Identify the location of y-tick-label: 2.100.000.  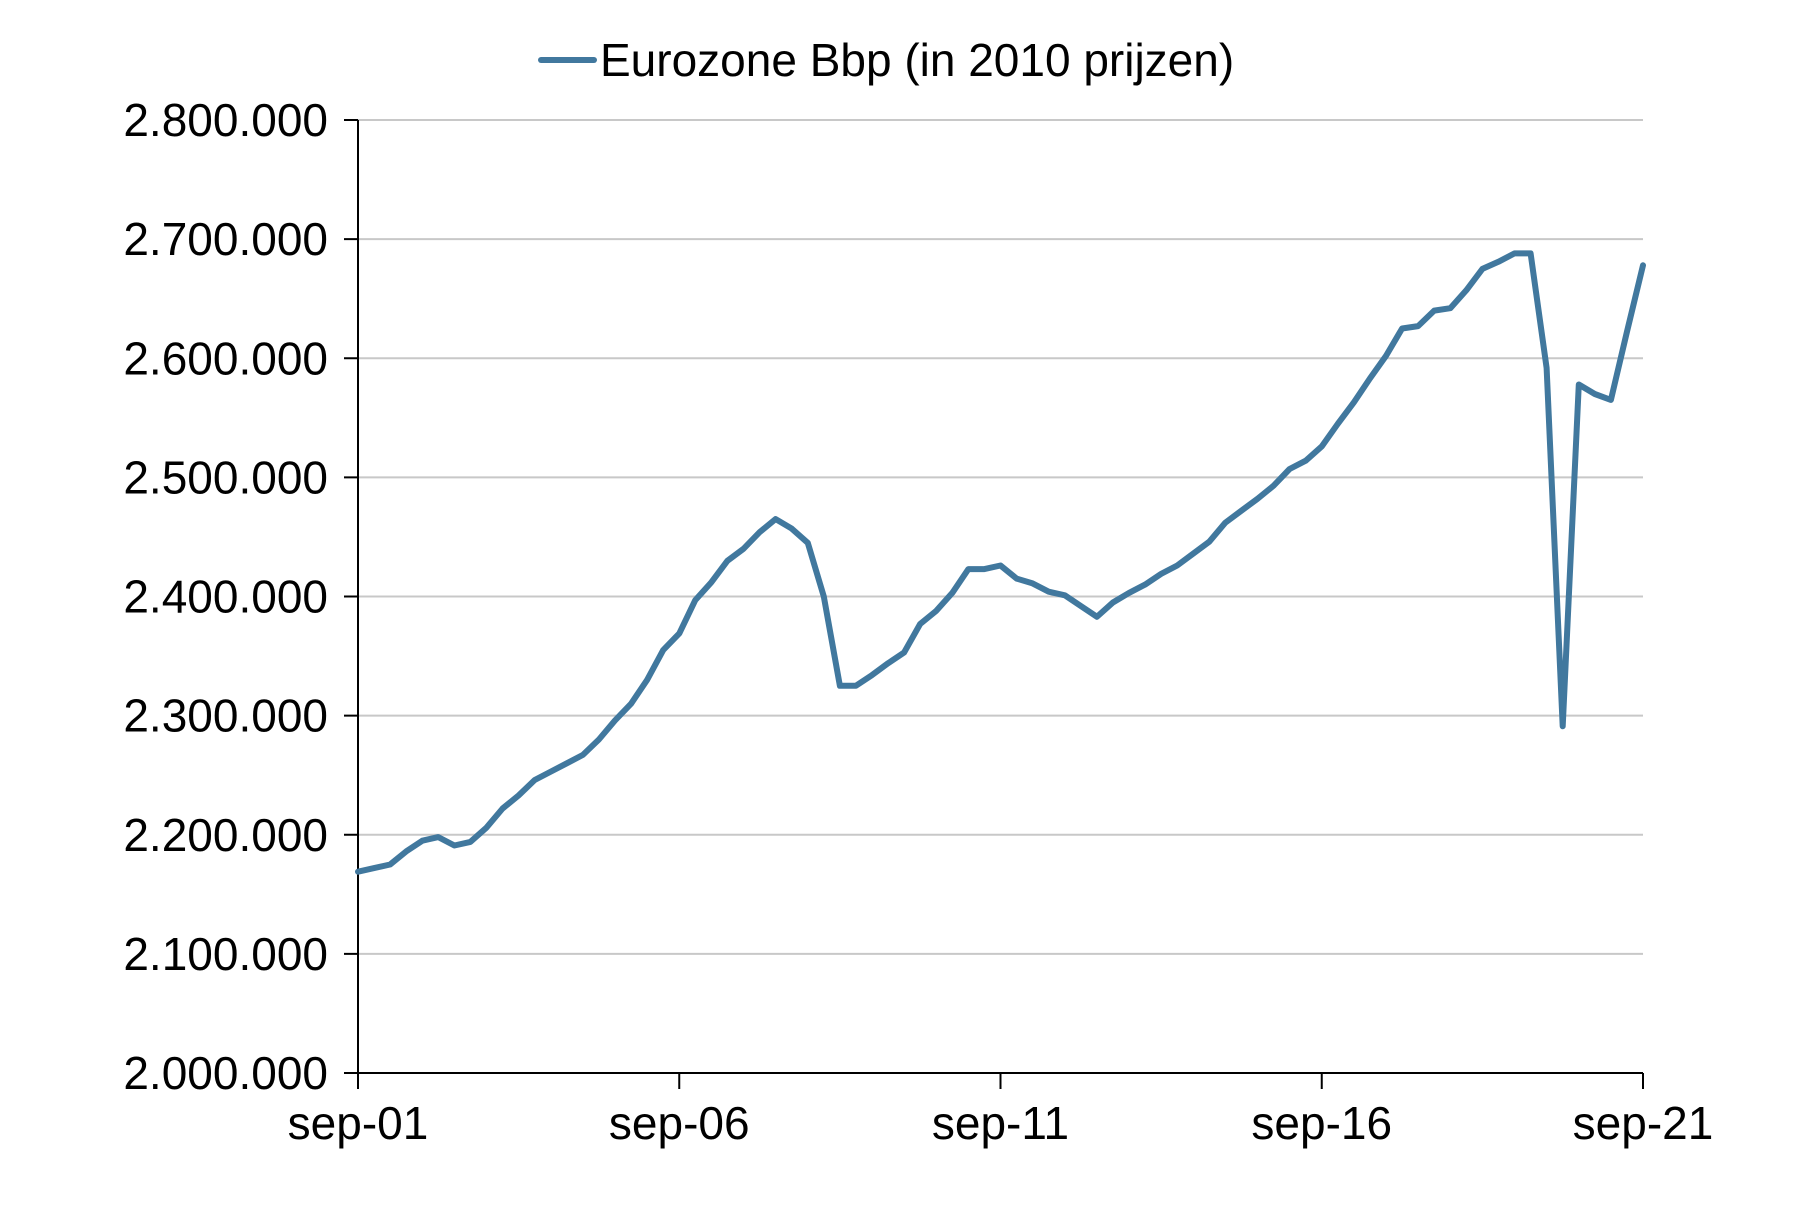
(225, 954).